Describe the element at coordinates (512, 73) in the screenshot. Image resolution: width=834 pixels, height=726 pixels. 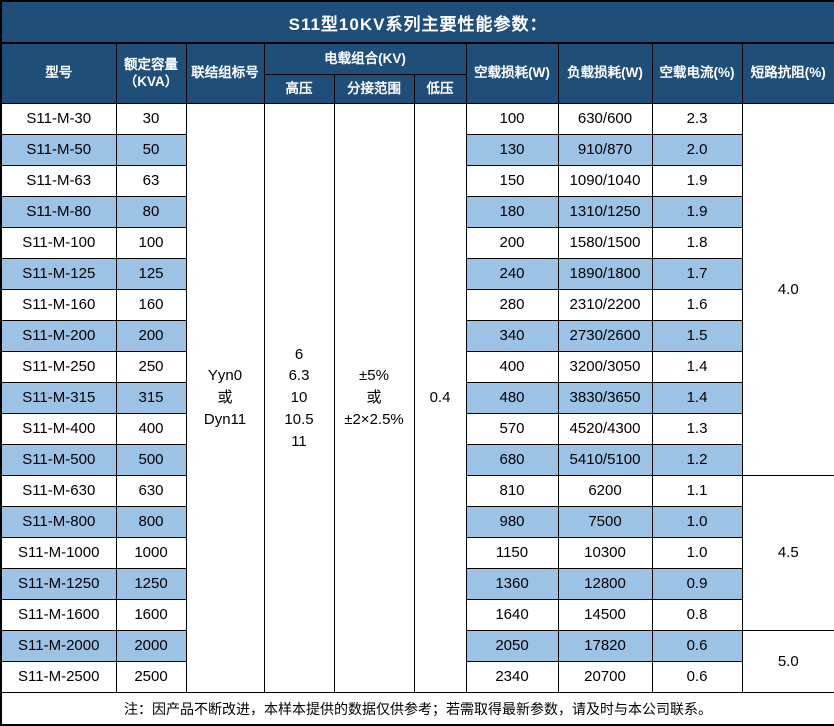
I see `header-no-load-loss: 空载损耗(W)` at that location.